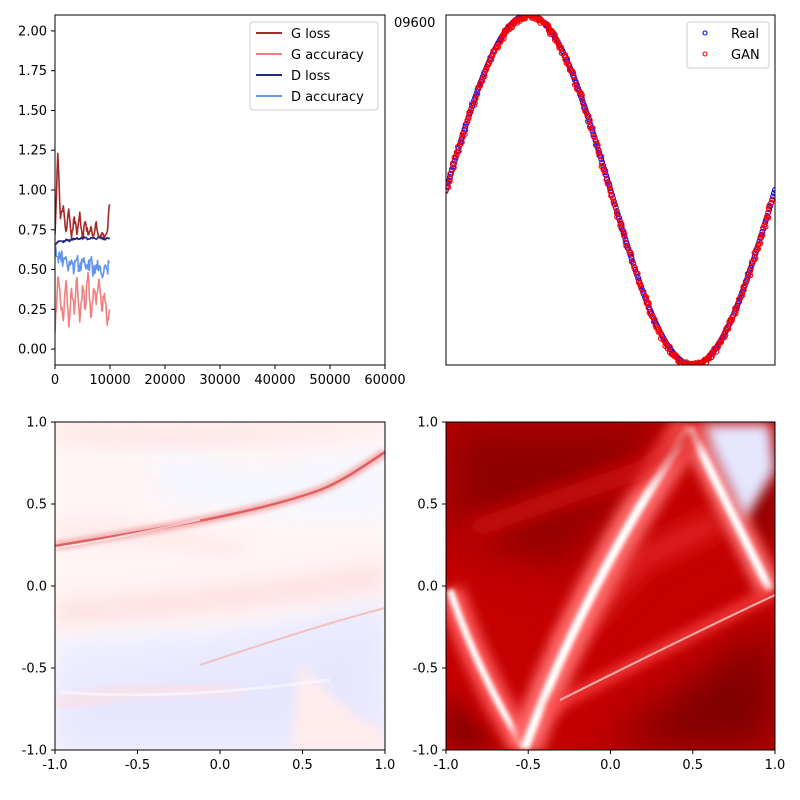 The image size is (800, 800). I want to click on x-tick-label: -0.5, so click(137, 765).